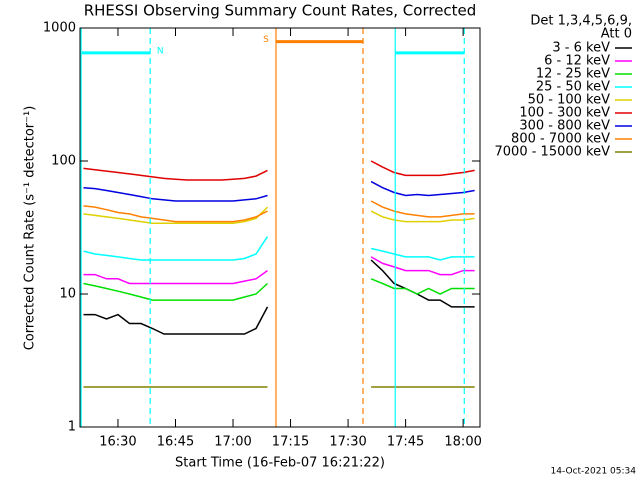 The height and width of the screenshot is (480, 640). Describe the element at coordinates (30, 228) in the screenshot. I see `y-axis-label: Corrected Count Rate (s⁻¹ detector⁻¹)` at that location.